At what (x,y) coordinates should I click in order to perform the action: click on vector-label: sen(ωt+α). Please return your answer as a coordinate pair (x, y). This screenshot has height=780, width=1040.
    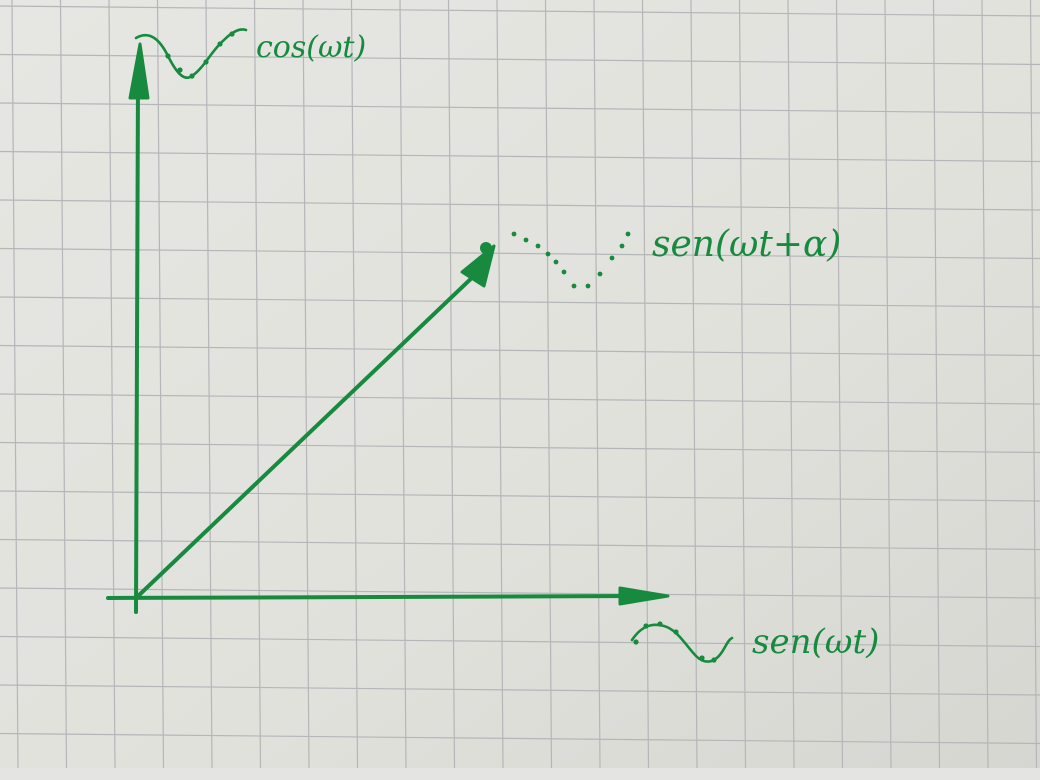
    Looking at the image, I should click on (747, 244).